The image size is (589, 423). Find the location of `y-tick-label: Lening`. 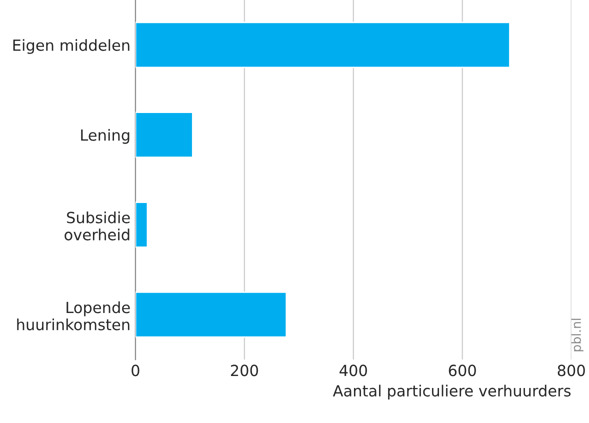

y-tick-label: Lening is located at coordinates (105, 136).